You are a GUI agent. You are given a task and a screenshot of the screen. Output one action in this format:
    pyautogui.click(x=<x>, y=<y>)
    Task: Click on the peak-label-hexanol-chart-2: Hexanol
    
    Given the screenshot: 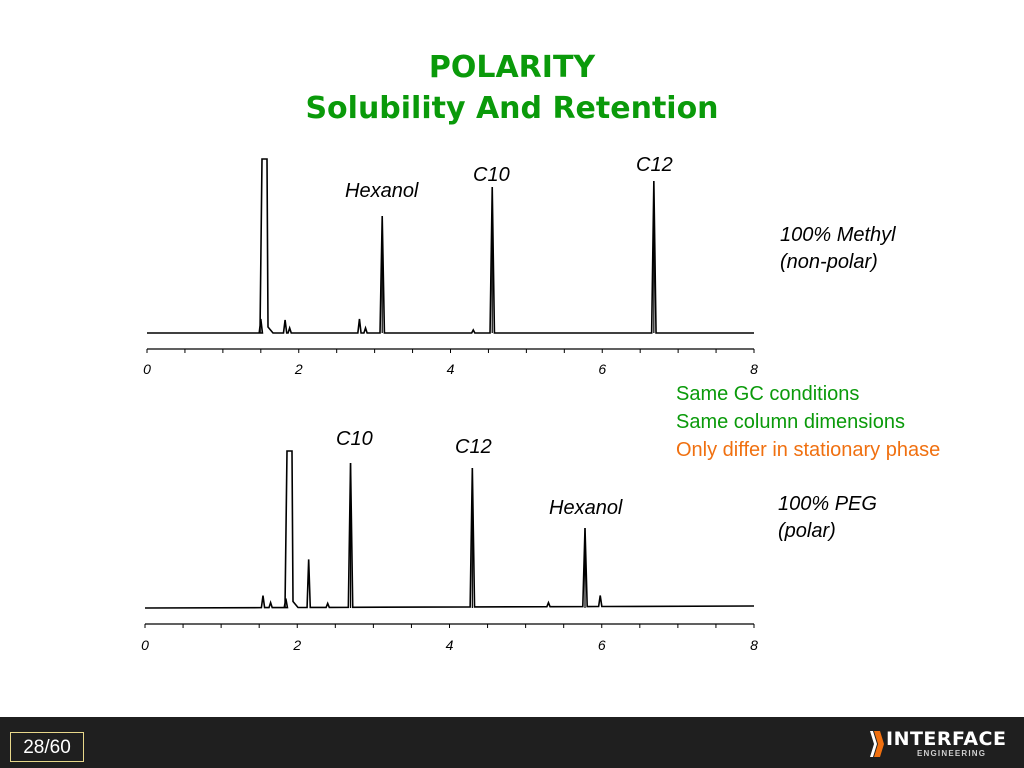 What is the action you would take?
    pyautogui.click(x=586, y=508)
    